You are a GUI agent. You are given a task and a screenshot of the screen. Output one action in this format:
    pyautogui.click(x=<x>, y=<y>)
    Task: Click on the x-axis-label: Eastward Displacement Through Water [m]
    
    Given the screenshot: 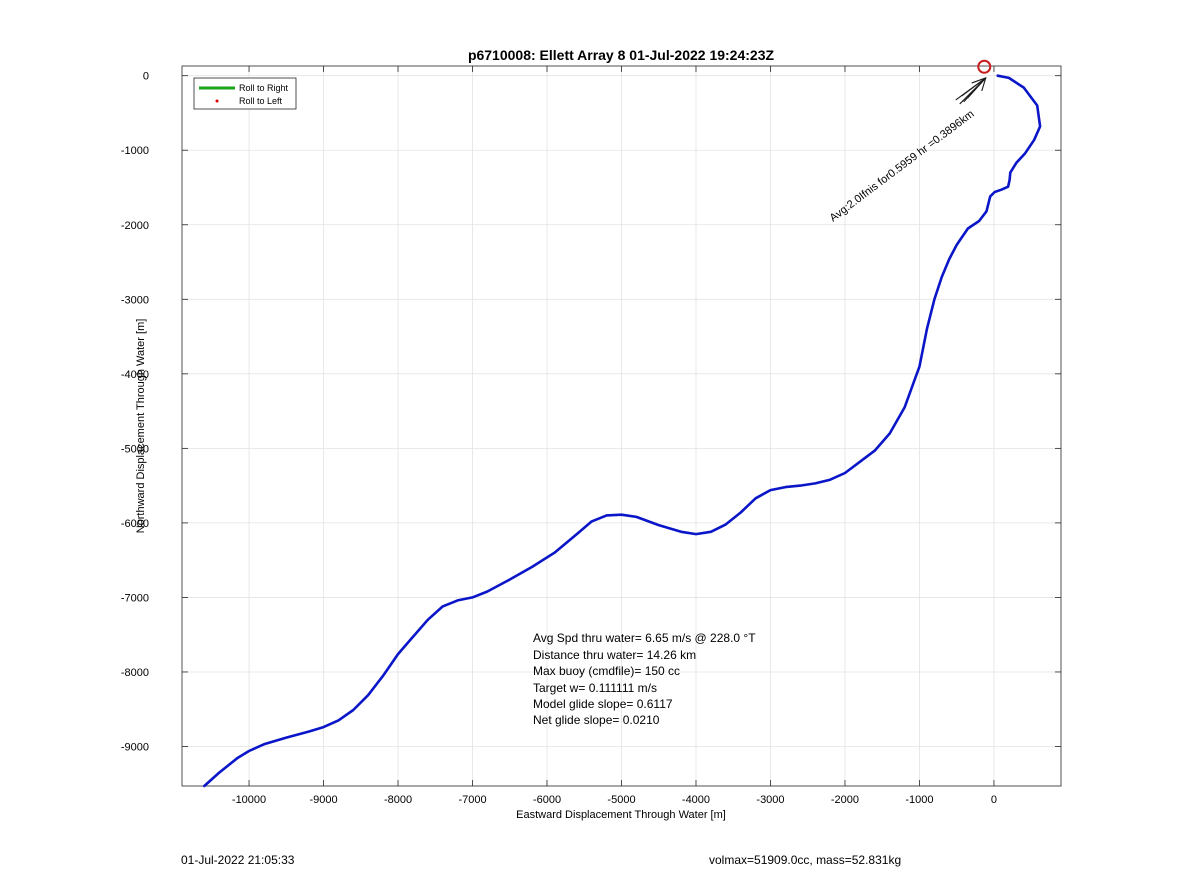 What is the action you would take?
    pyautogui.click(x=621, y=815)
    